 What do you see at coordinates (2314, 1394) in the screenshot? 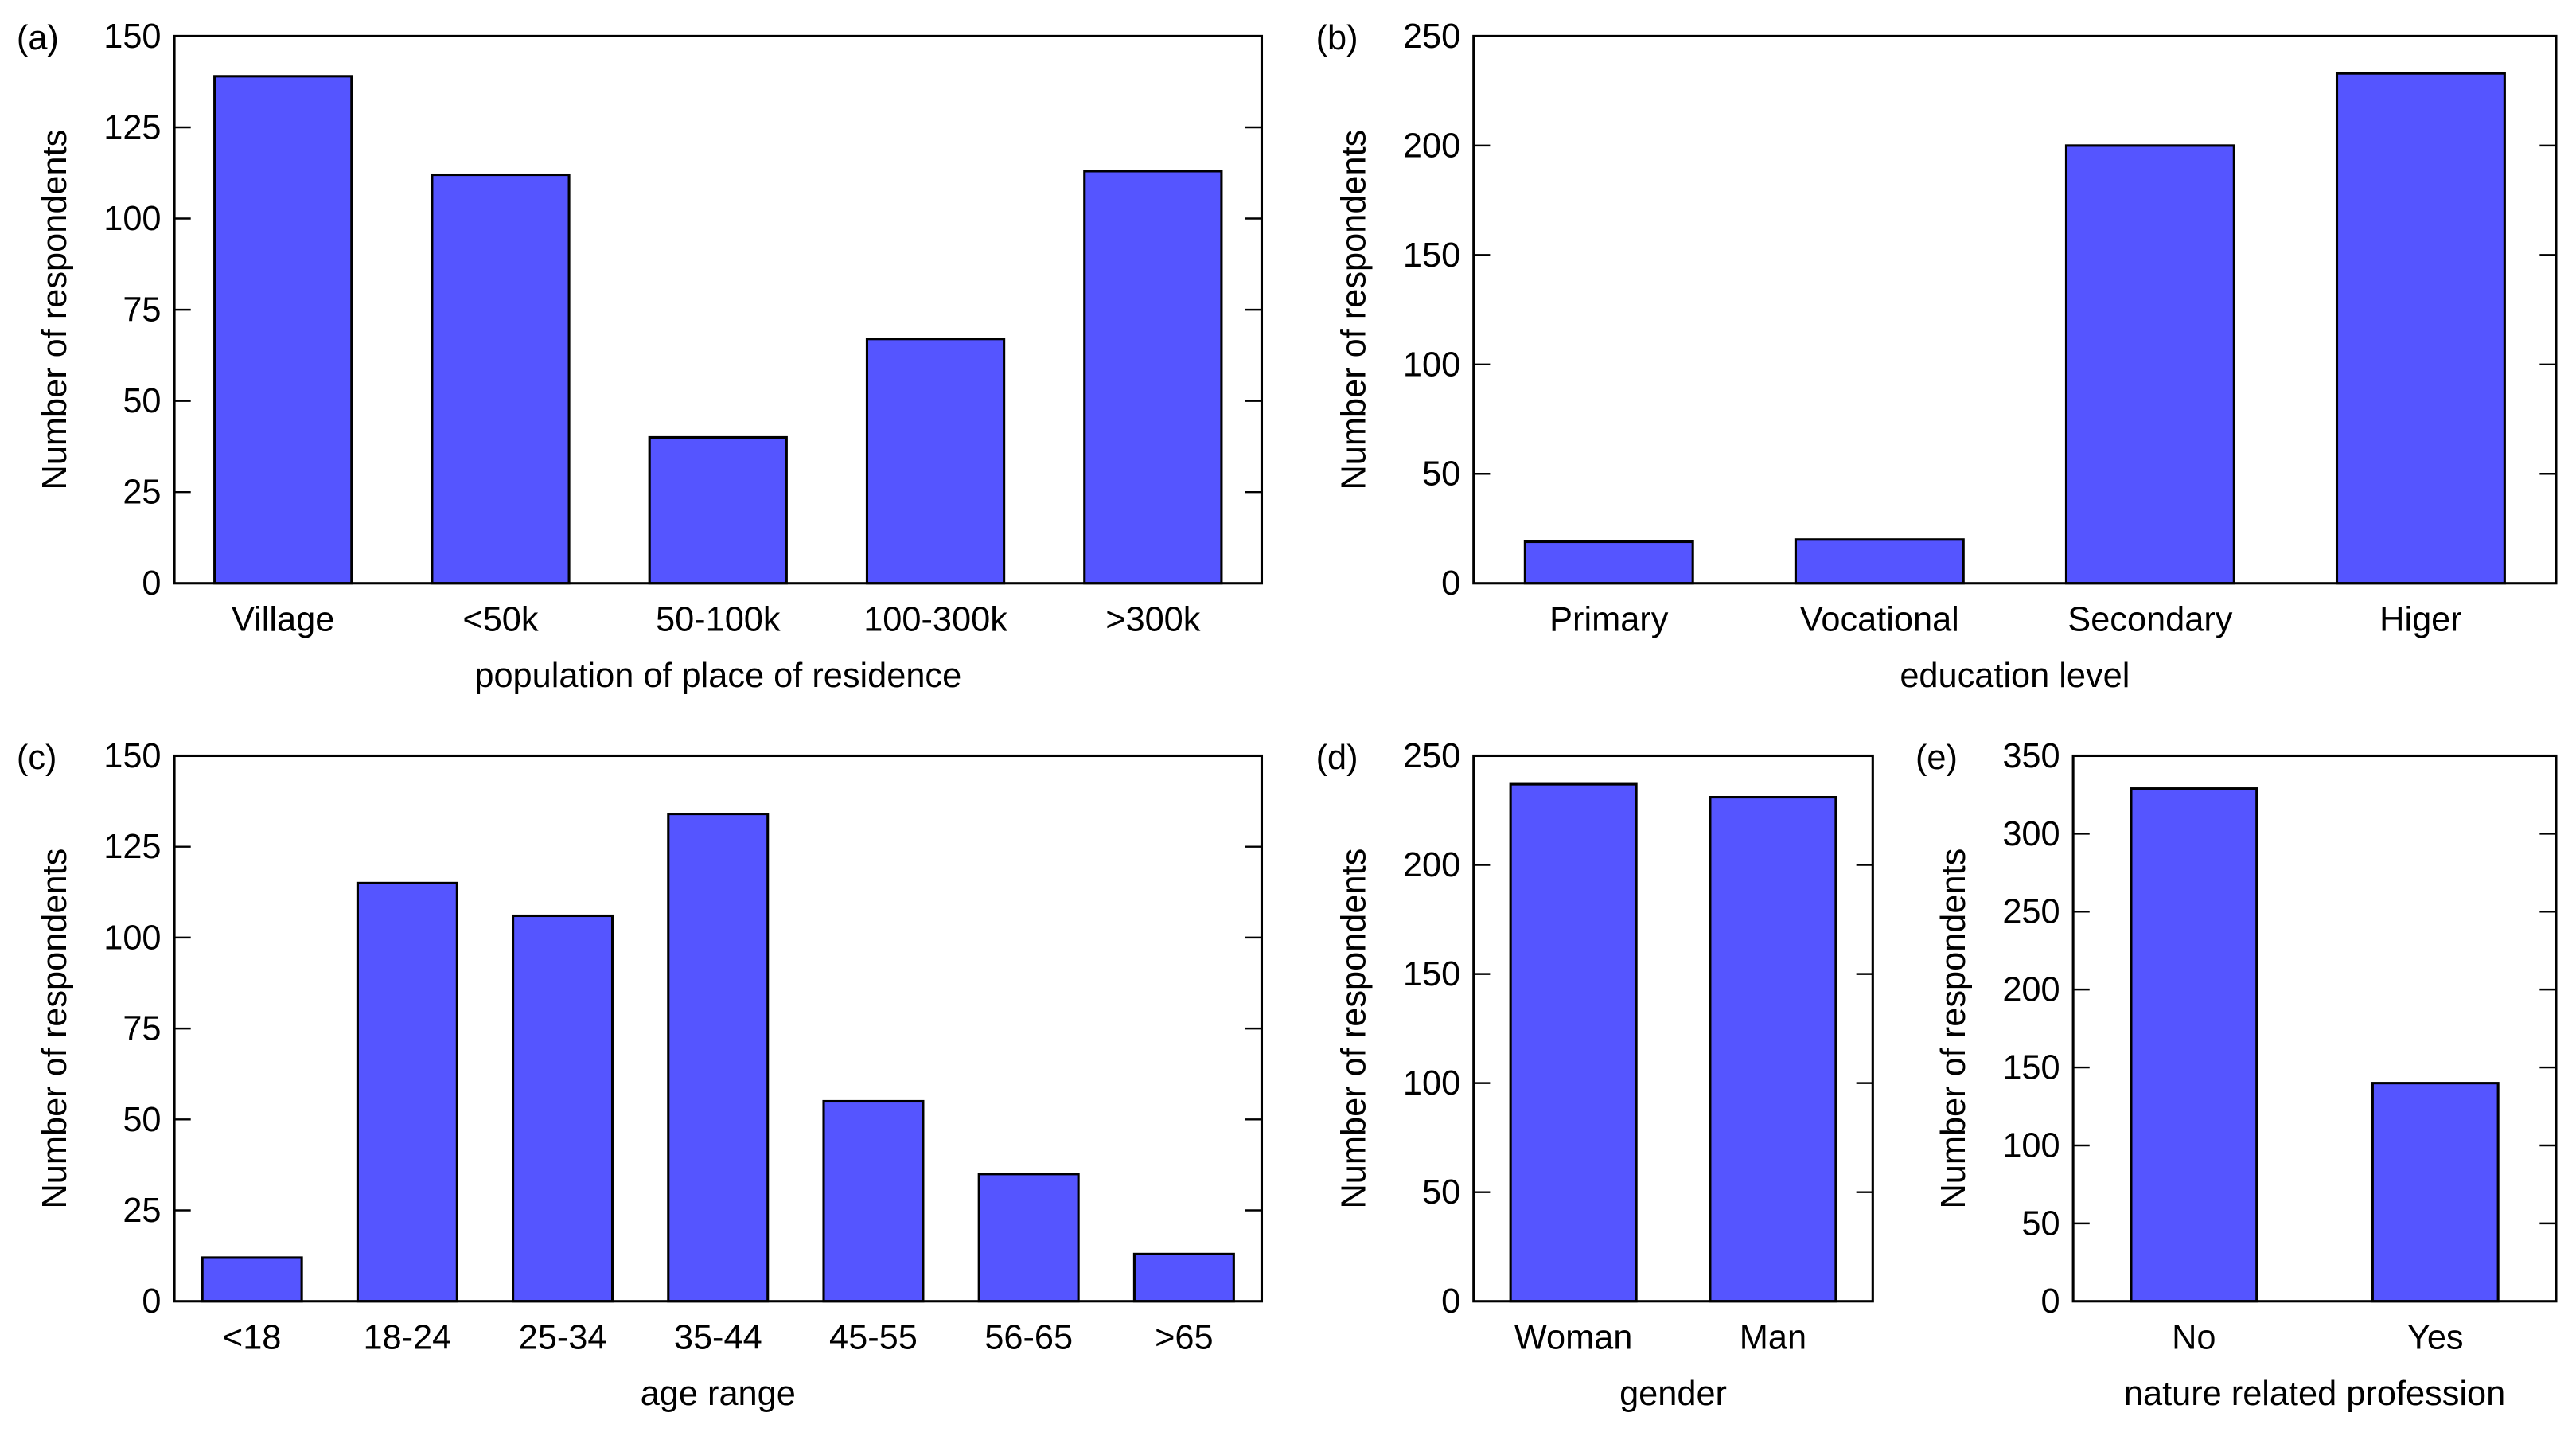
I see `x-axis-label: nature related profession` at bounding box center [2314, 1394].